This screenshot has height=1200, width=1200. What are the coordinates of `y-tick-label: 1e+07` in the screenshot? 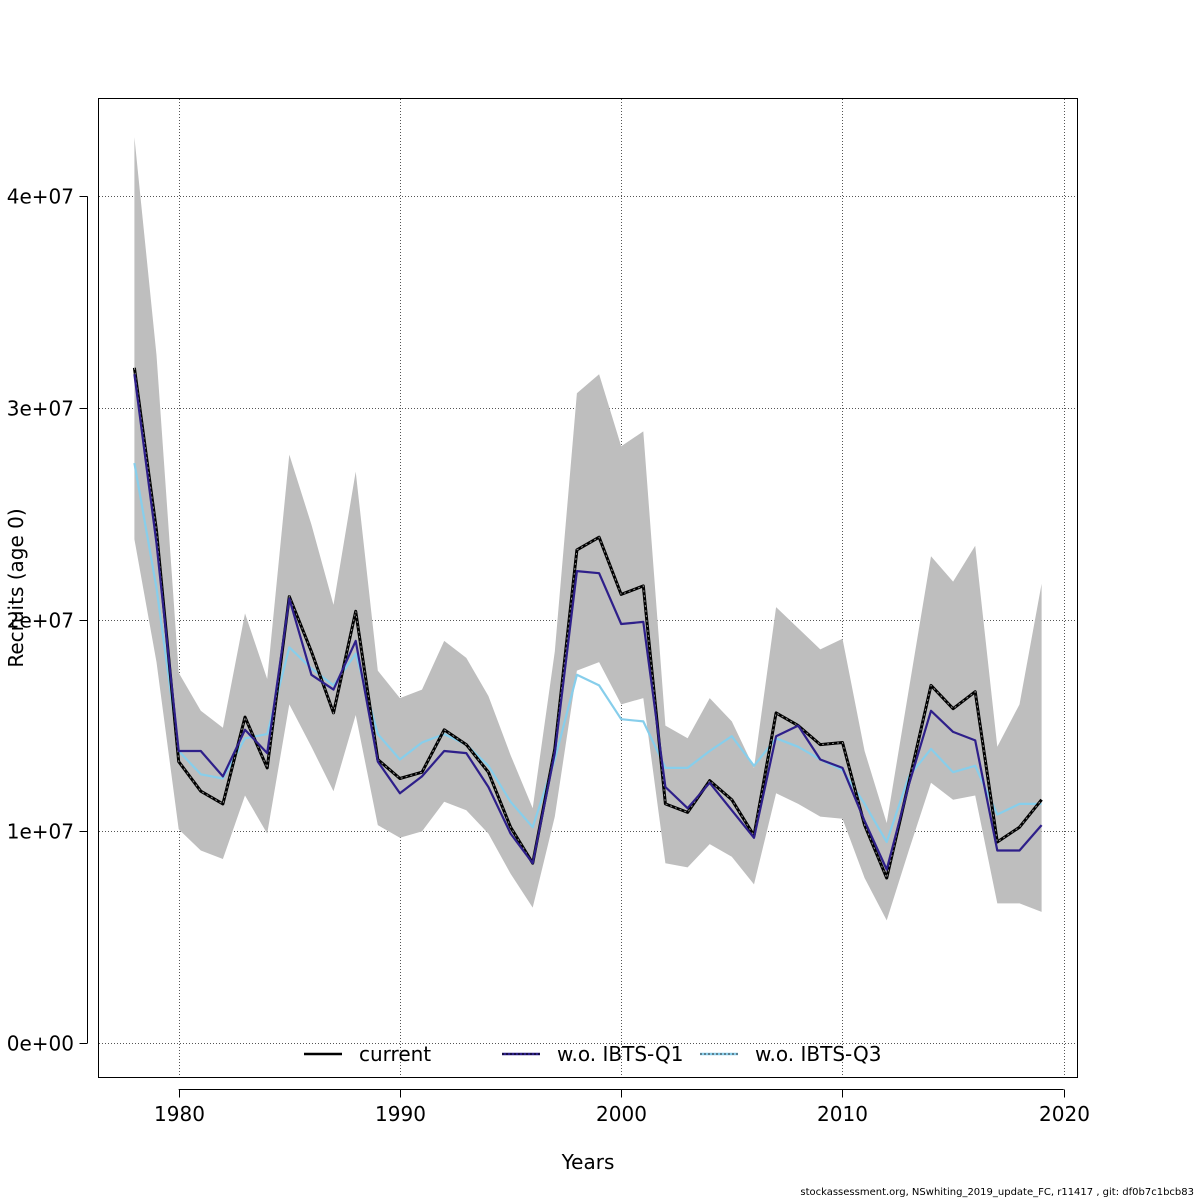 It's located at (40, 832).